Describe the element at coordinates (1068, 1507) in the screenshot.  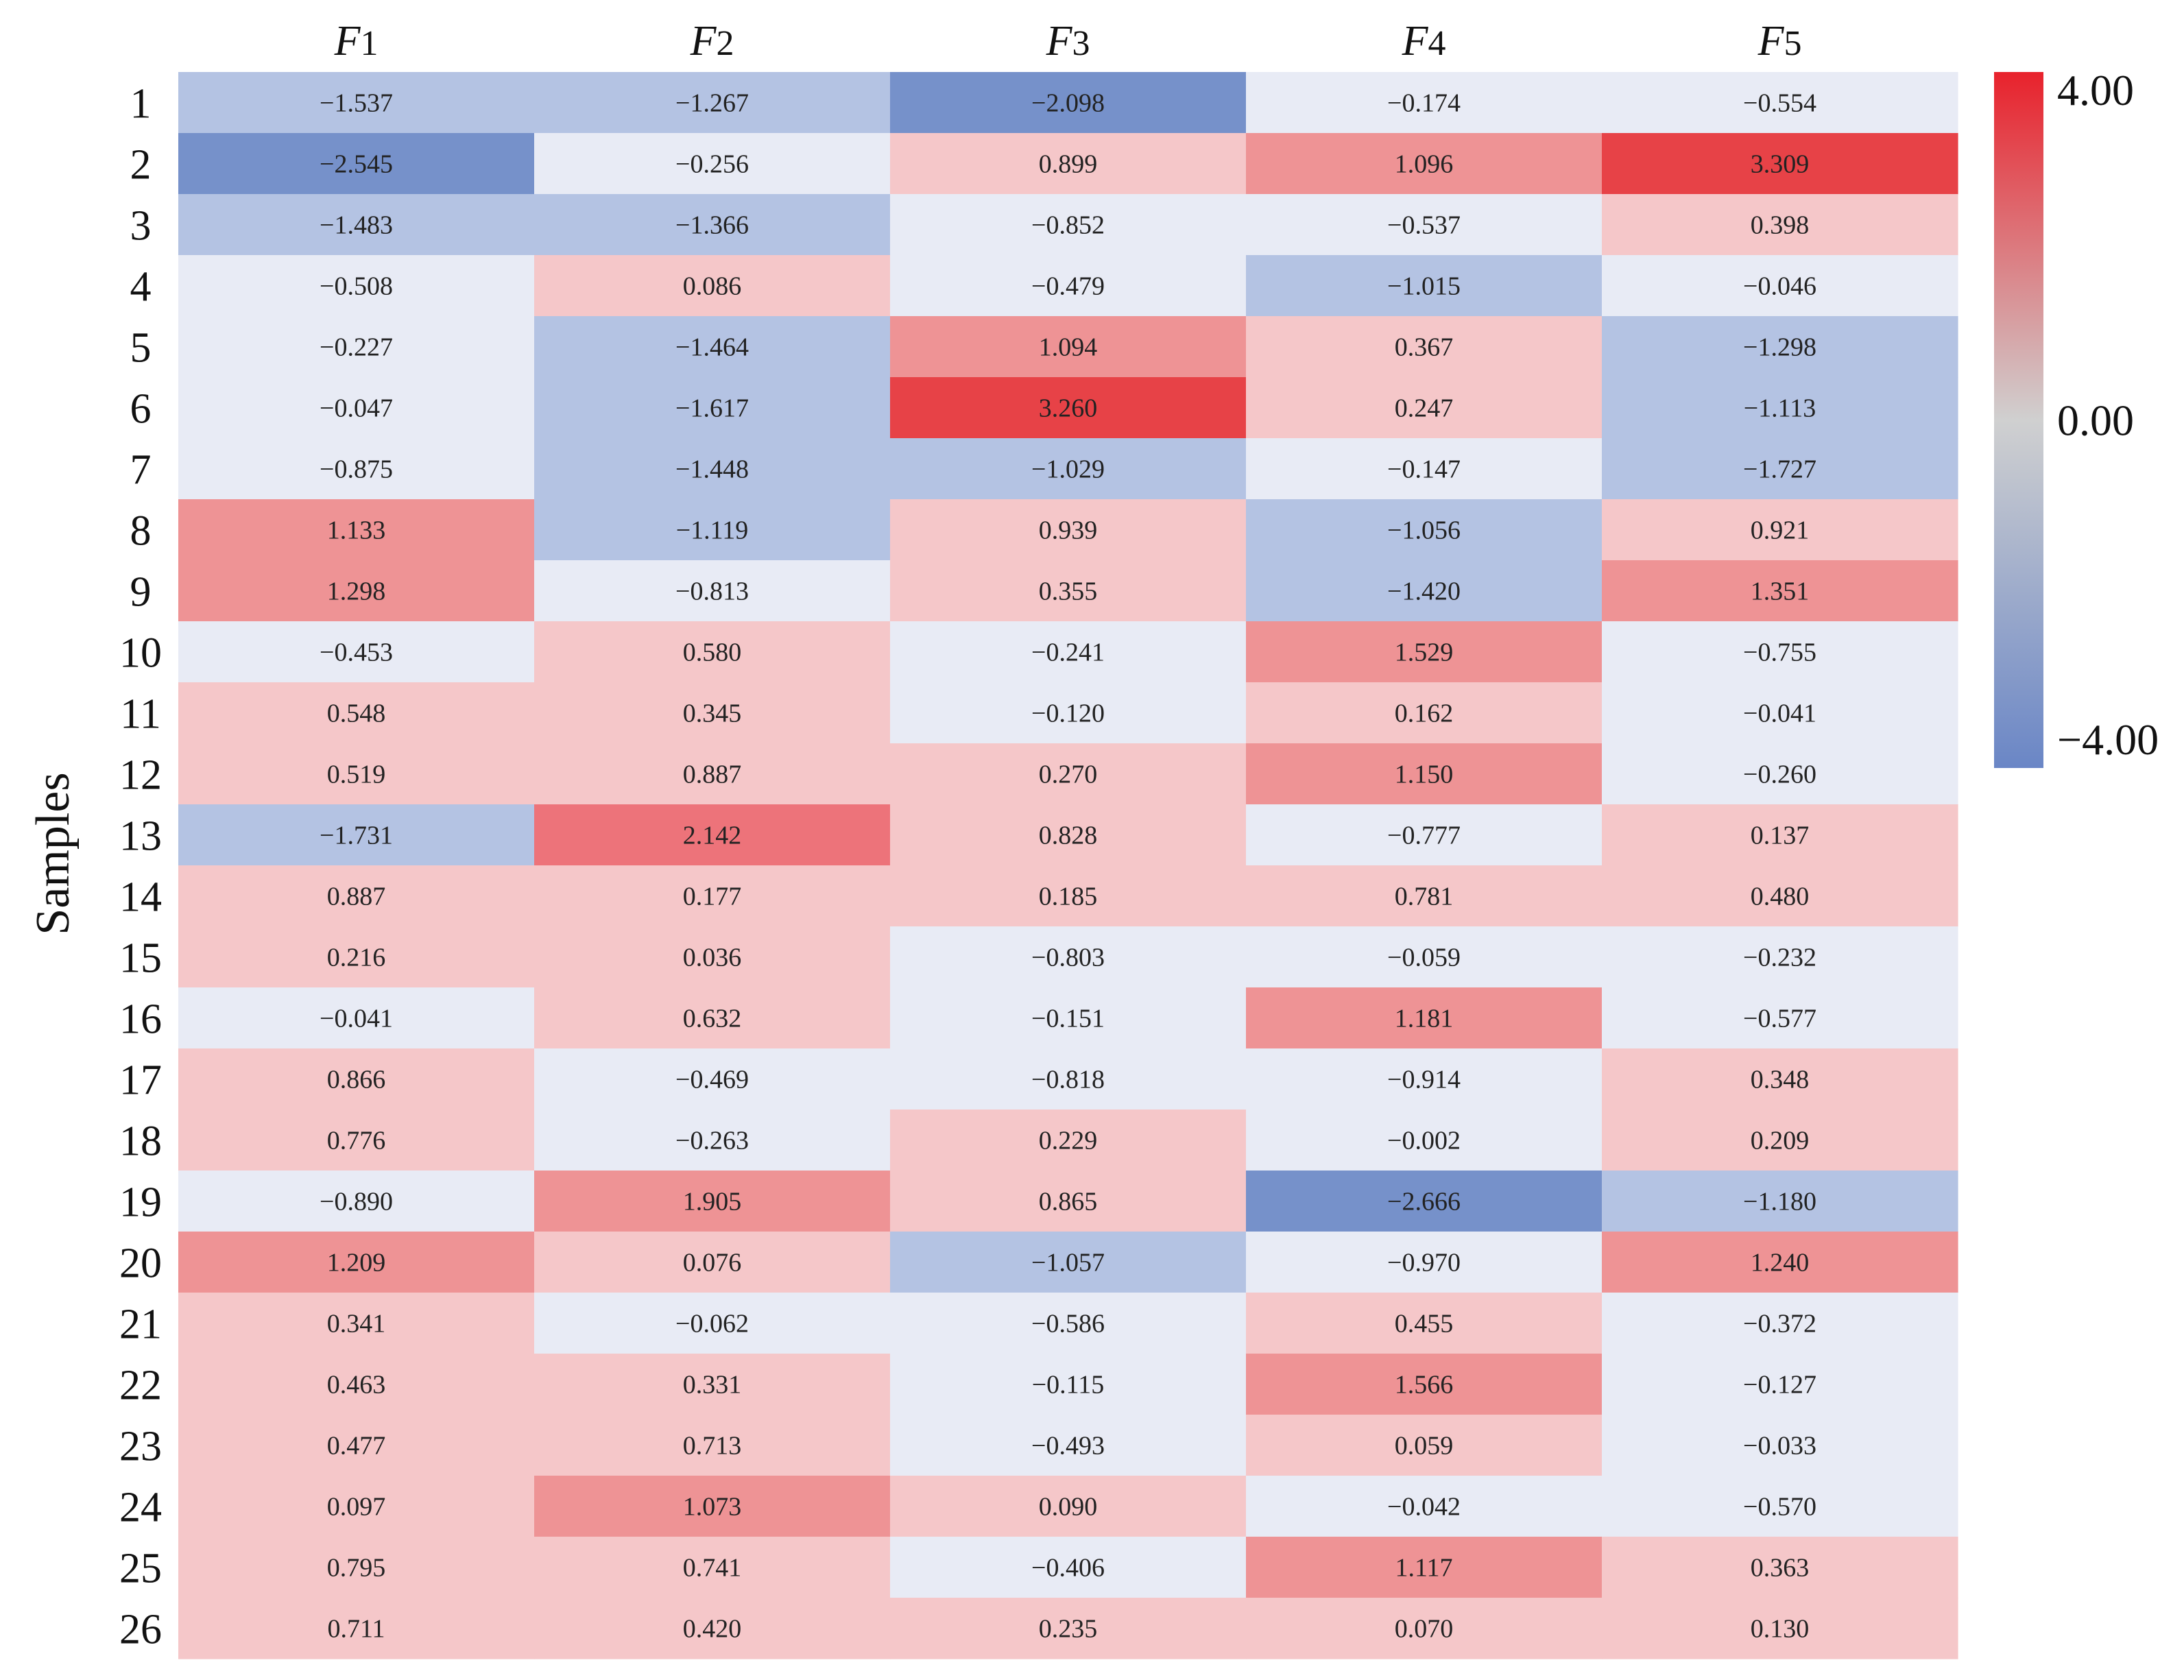
I see `cell-value-label: 0.090` at that location.